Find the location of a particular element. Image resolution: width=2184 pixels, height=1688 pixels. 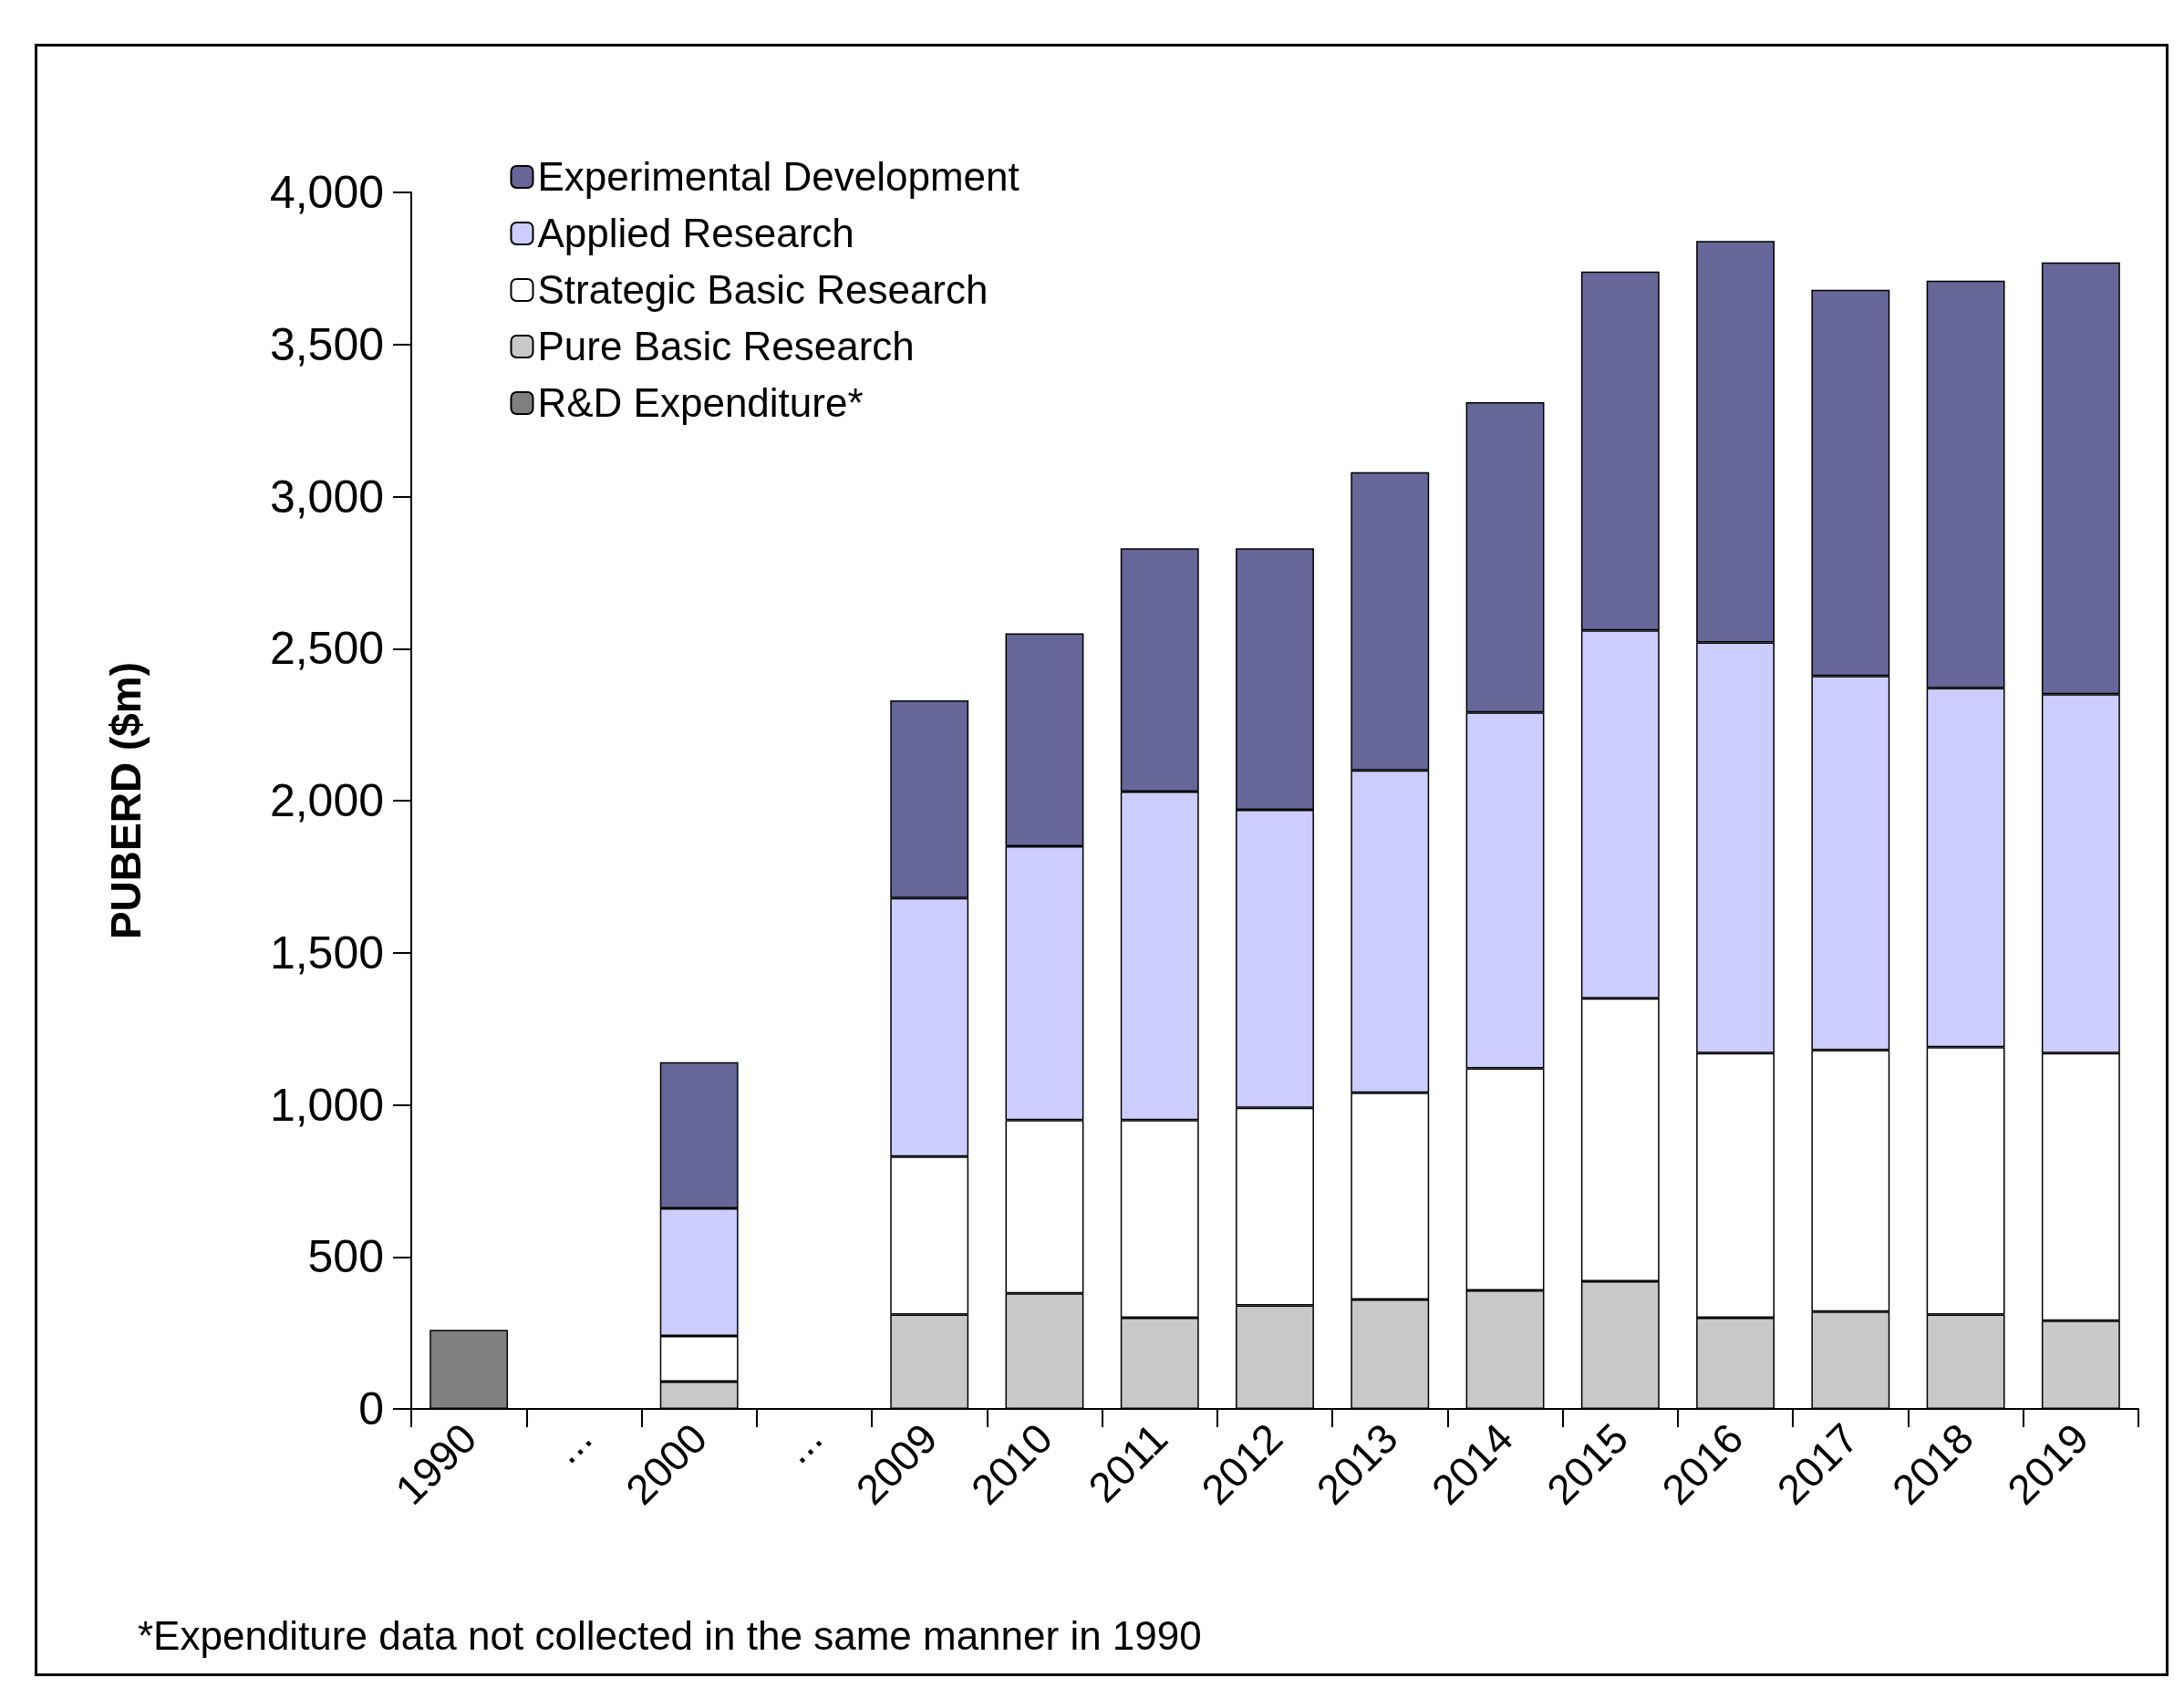

y-tick-label: 4,000 is located at coordinates (327, 192).